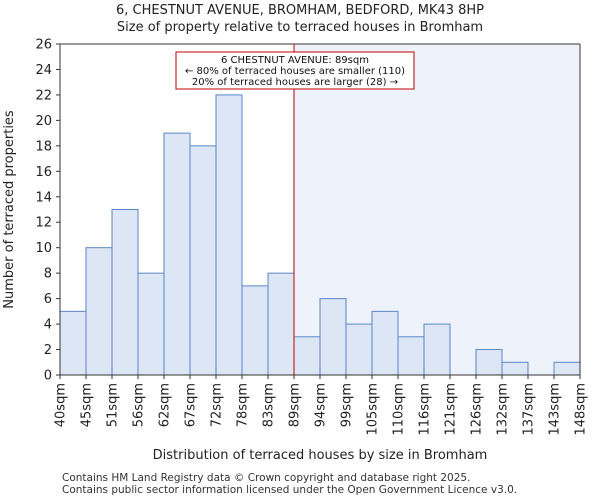 This screenshot has height=500, width=600. Describe the element at coordinates (9, 209) in the screenshot. I see `y-axis-title: Number of terraced properties` at that location.